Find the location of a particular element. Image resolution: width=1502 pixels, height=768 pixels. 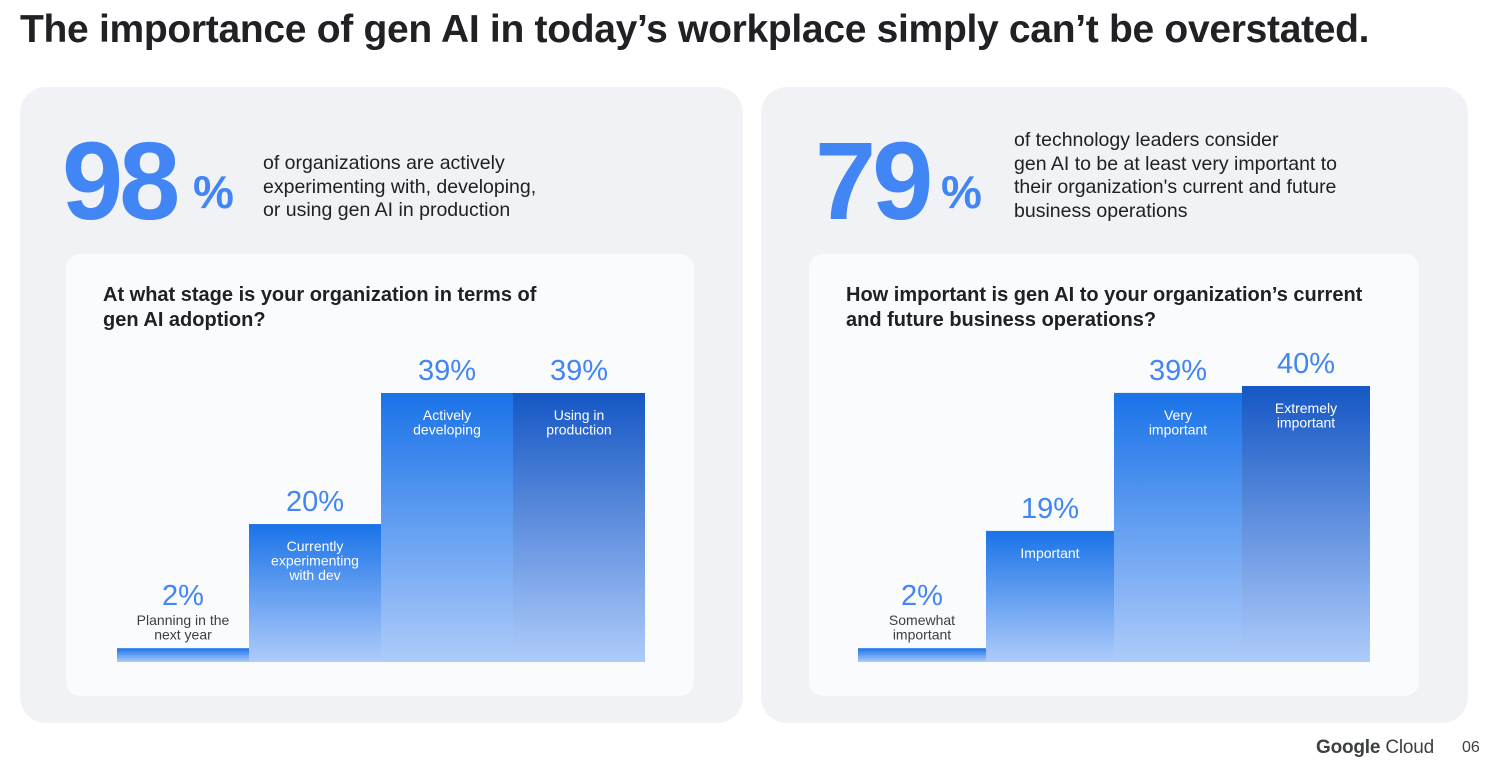

brand-first: Google is located at coordinates (1348, 747).